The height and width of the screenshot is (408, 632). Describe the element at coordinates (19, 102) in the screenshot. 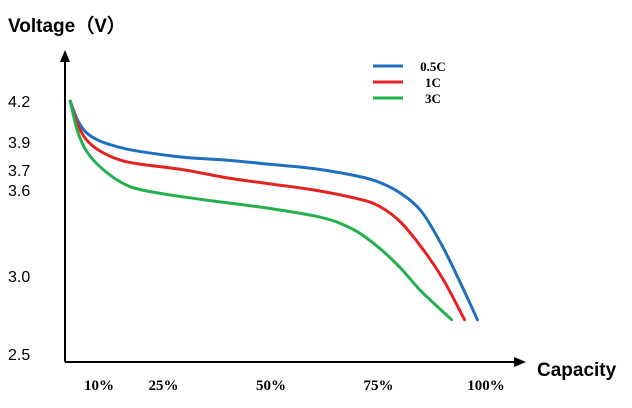

I see `y-tick-label: 4.2` at that location.